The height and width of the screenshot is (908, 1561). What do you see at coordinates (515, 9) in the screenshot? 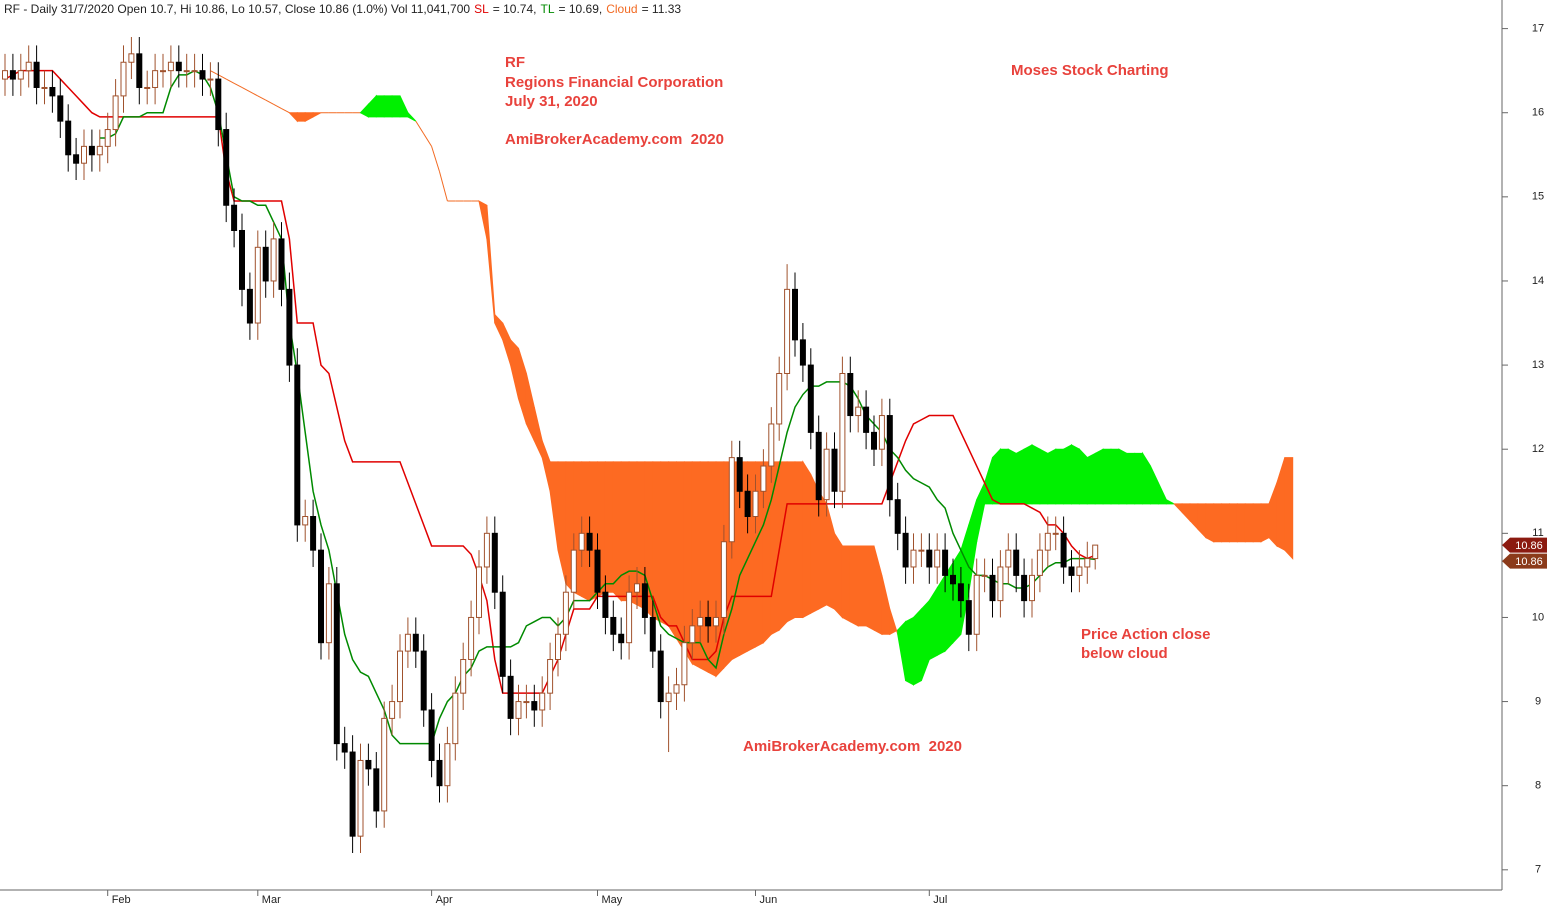
I see `legend-sl-value: = 10.74,` at bounding box center [515, 9].